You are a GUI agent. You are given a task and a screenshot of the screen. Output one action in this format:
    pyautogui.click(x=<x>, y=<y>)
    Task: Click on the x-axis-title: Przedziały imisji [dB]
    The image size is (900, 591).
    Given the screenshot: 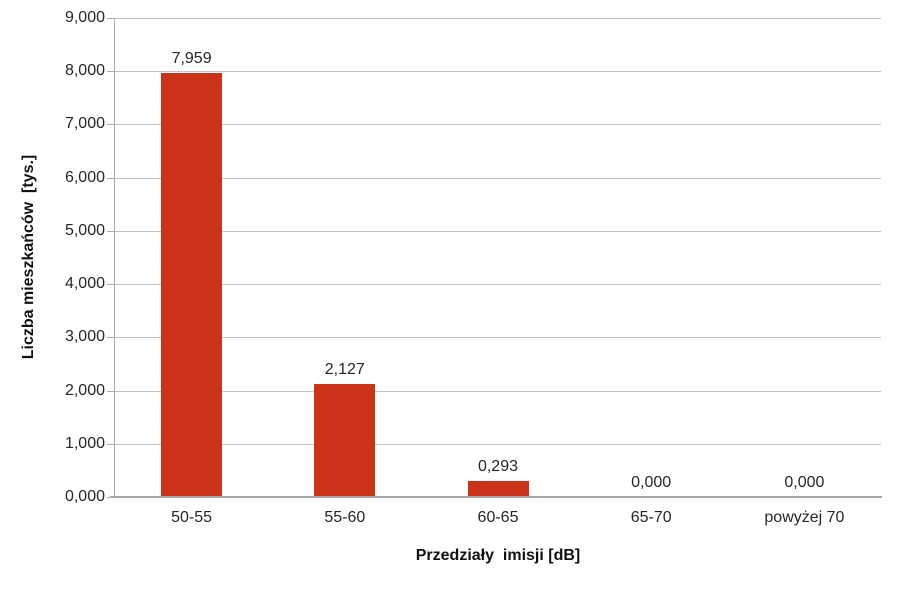 What is the action you would take?
    pyautogui.click(x=498, y=555)
    